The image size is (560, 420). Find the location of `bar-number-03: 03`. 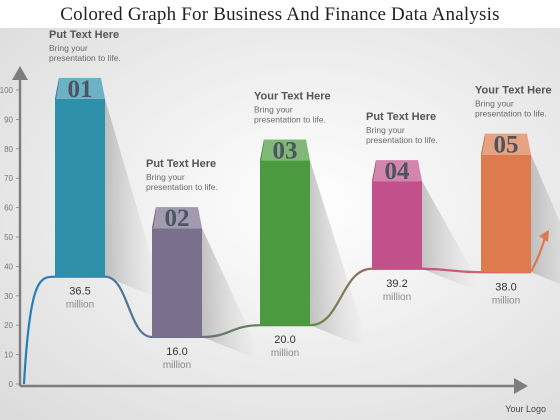

bar-number-03: 03 is located at coordinates (285, 151).